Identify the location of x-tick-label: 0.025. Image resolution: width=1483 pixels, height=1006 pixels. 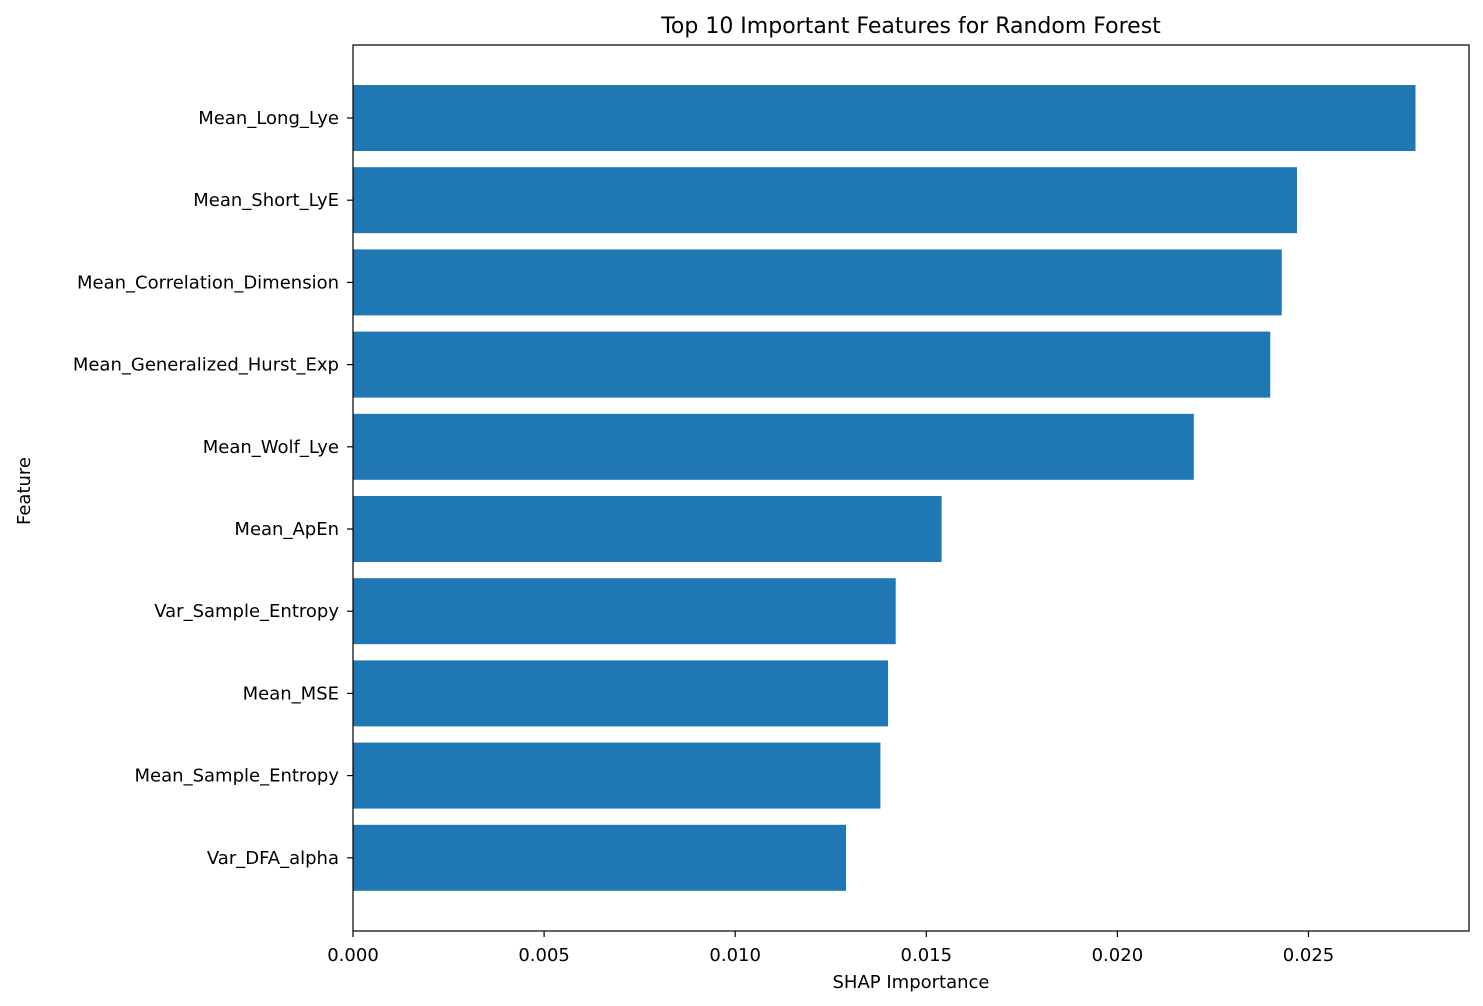
(1309, 955).